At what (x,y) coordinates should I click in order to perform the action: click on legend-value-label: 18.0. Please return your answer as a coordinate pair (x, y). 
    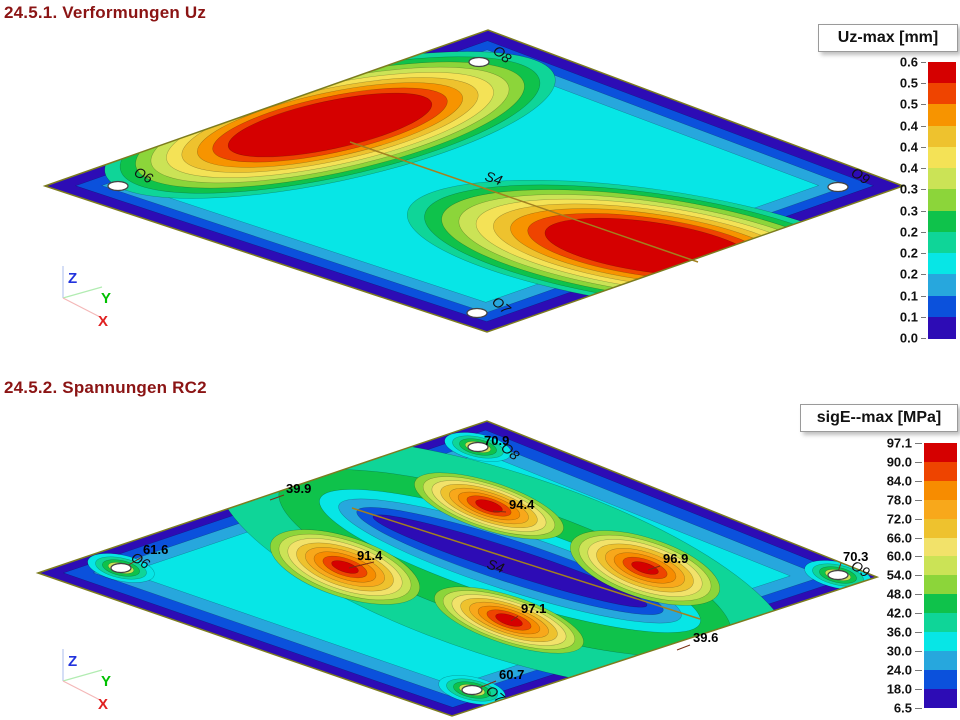
    Looking at the image, I should click on (899, 689).